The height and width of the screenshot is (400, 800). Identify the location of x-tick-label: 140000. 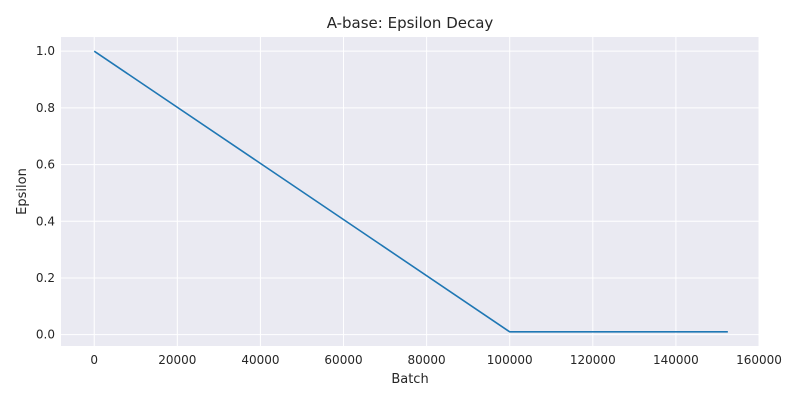
(676, 360).